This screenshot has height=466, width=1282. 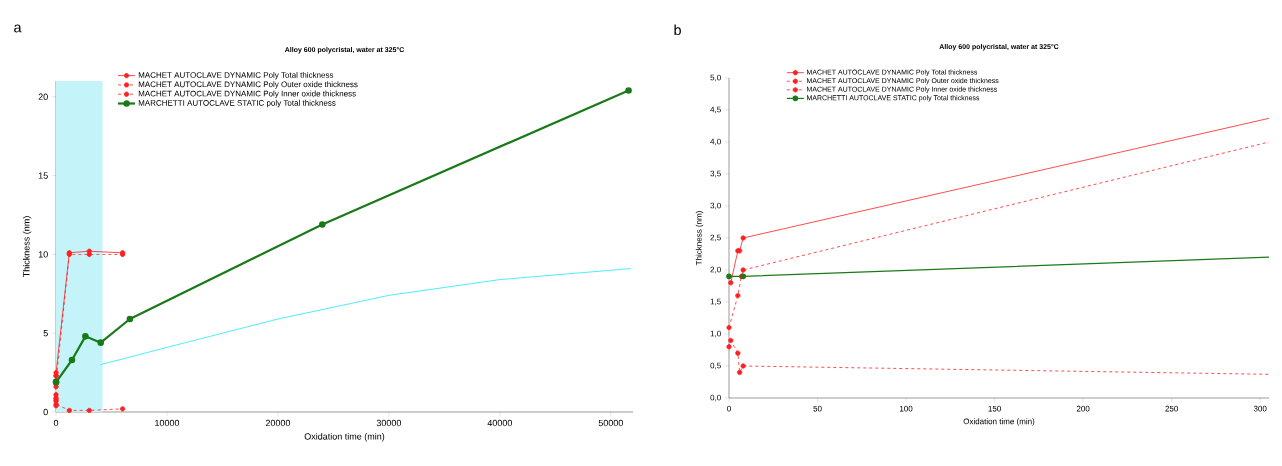 I want to click on legend-label: MARCHETTI AUTOCLAVE STATIC poly Total thickness, so click(x=237, y=103).